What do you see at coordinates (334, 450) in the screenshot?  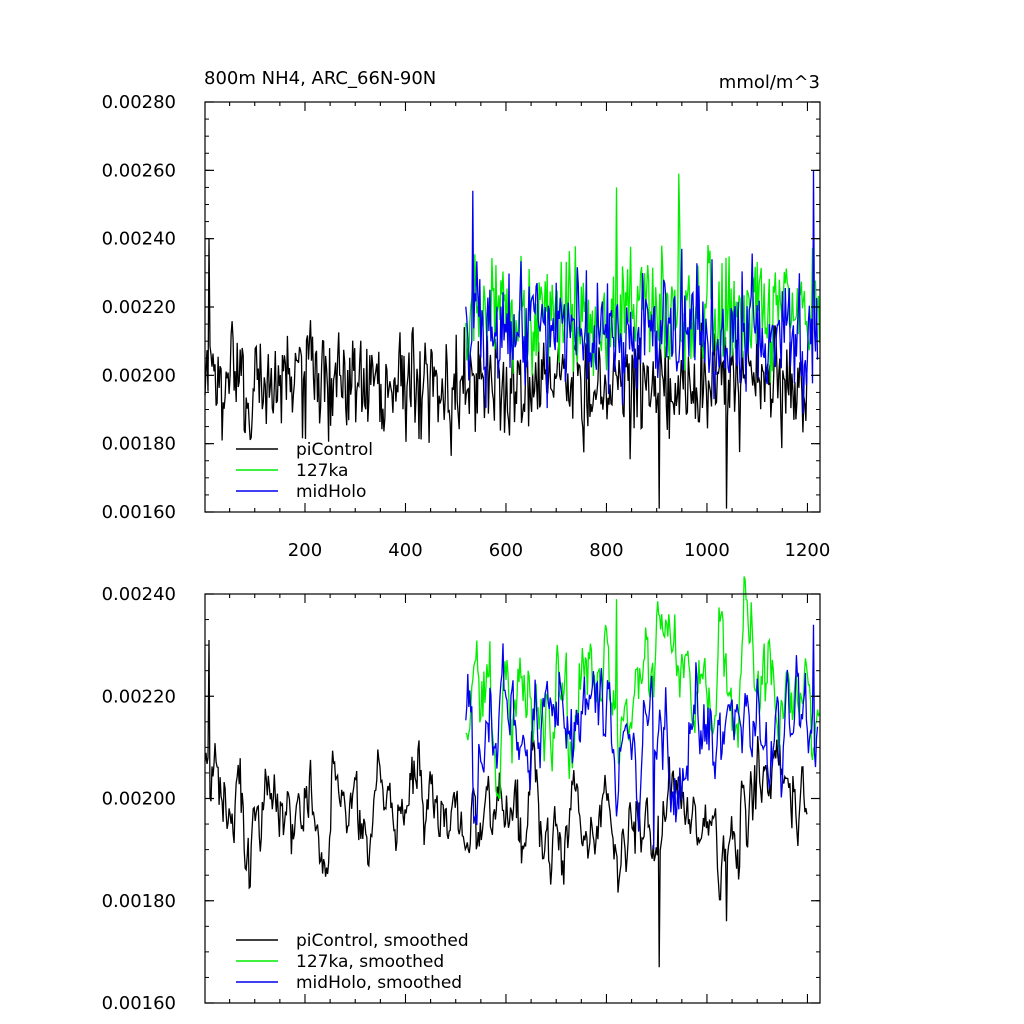 I see `legend-label: piControl` at bounding box center [334, 450].